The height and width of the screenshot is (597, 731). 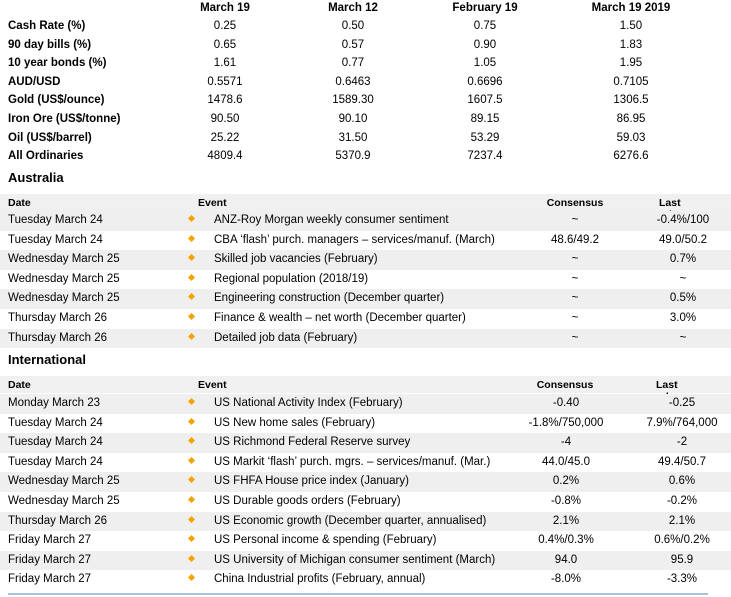 What do you see at coordinates (365, 82) in the screenshot?
I see `markets-row: AUD/USD 0.5571 0.6463 0.6696 0.7105` at bounding box center [365, 82].